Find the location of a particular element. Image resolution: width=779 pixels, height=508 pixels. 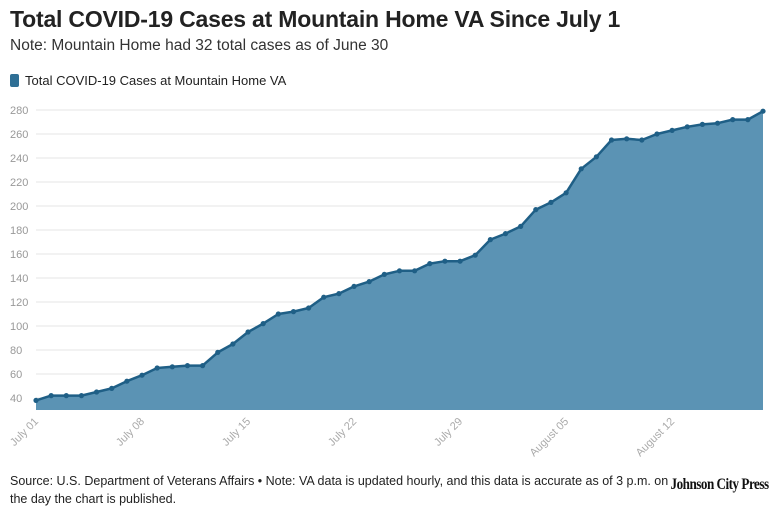

legend-label: Total COVID-19 Cases at Mountain Home VA is located at coordinates (156, 80).